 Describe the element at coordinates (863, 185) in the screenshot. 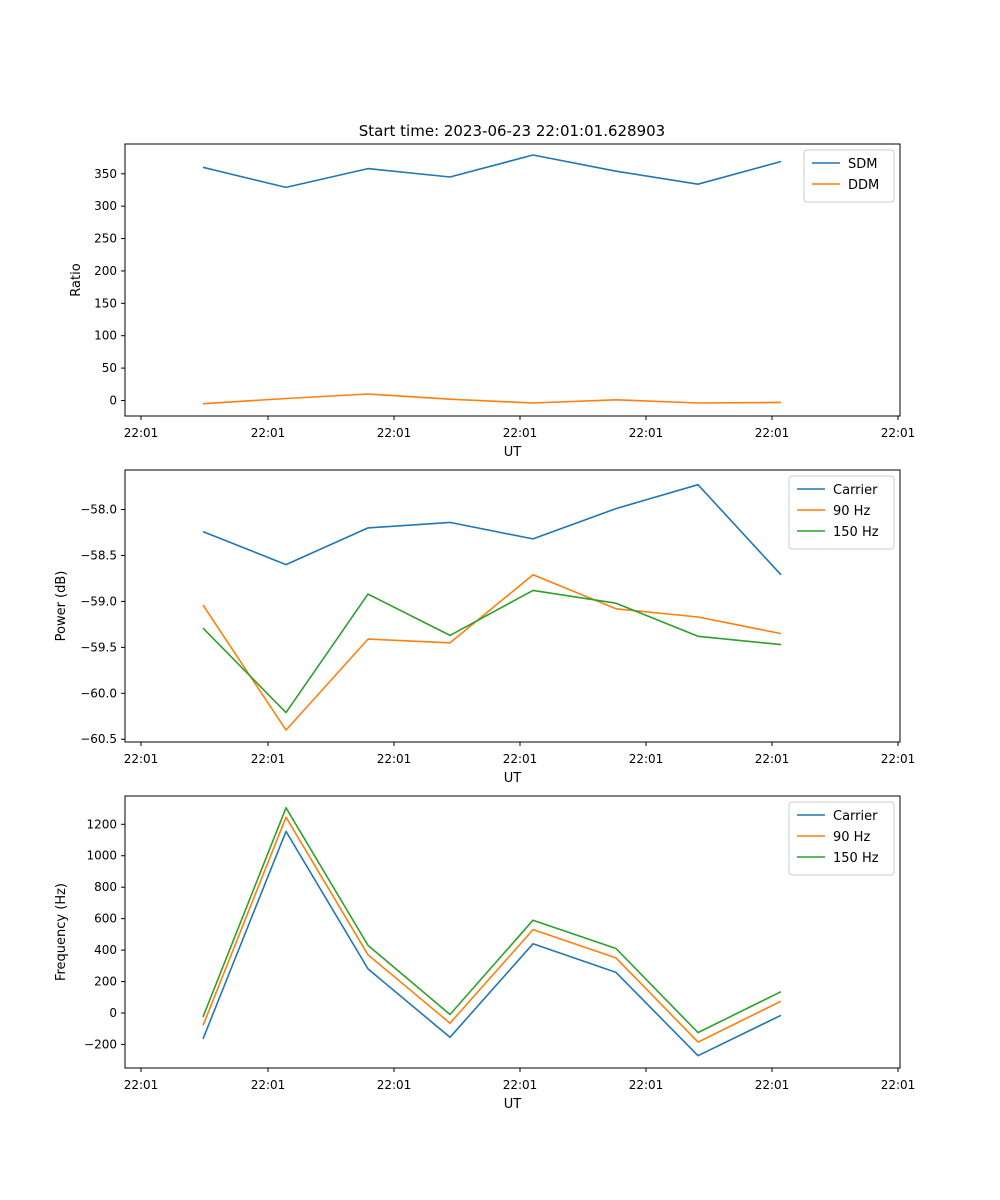

I see `legend-label: DDM` at that location.